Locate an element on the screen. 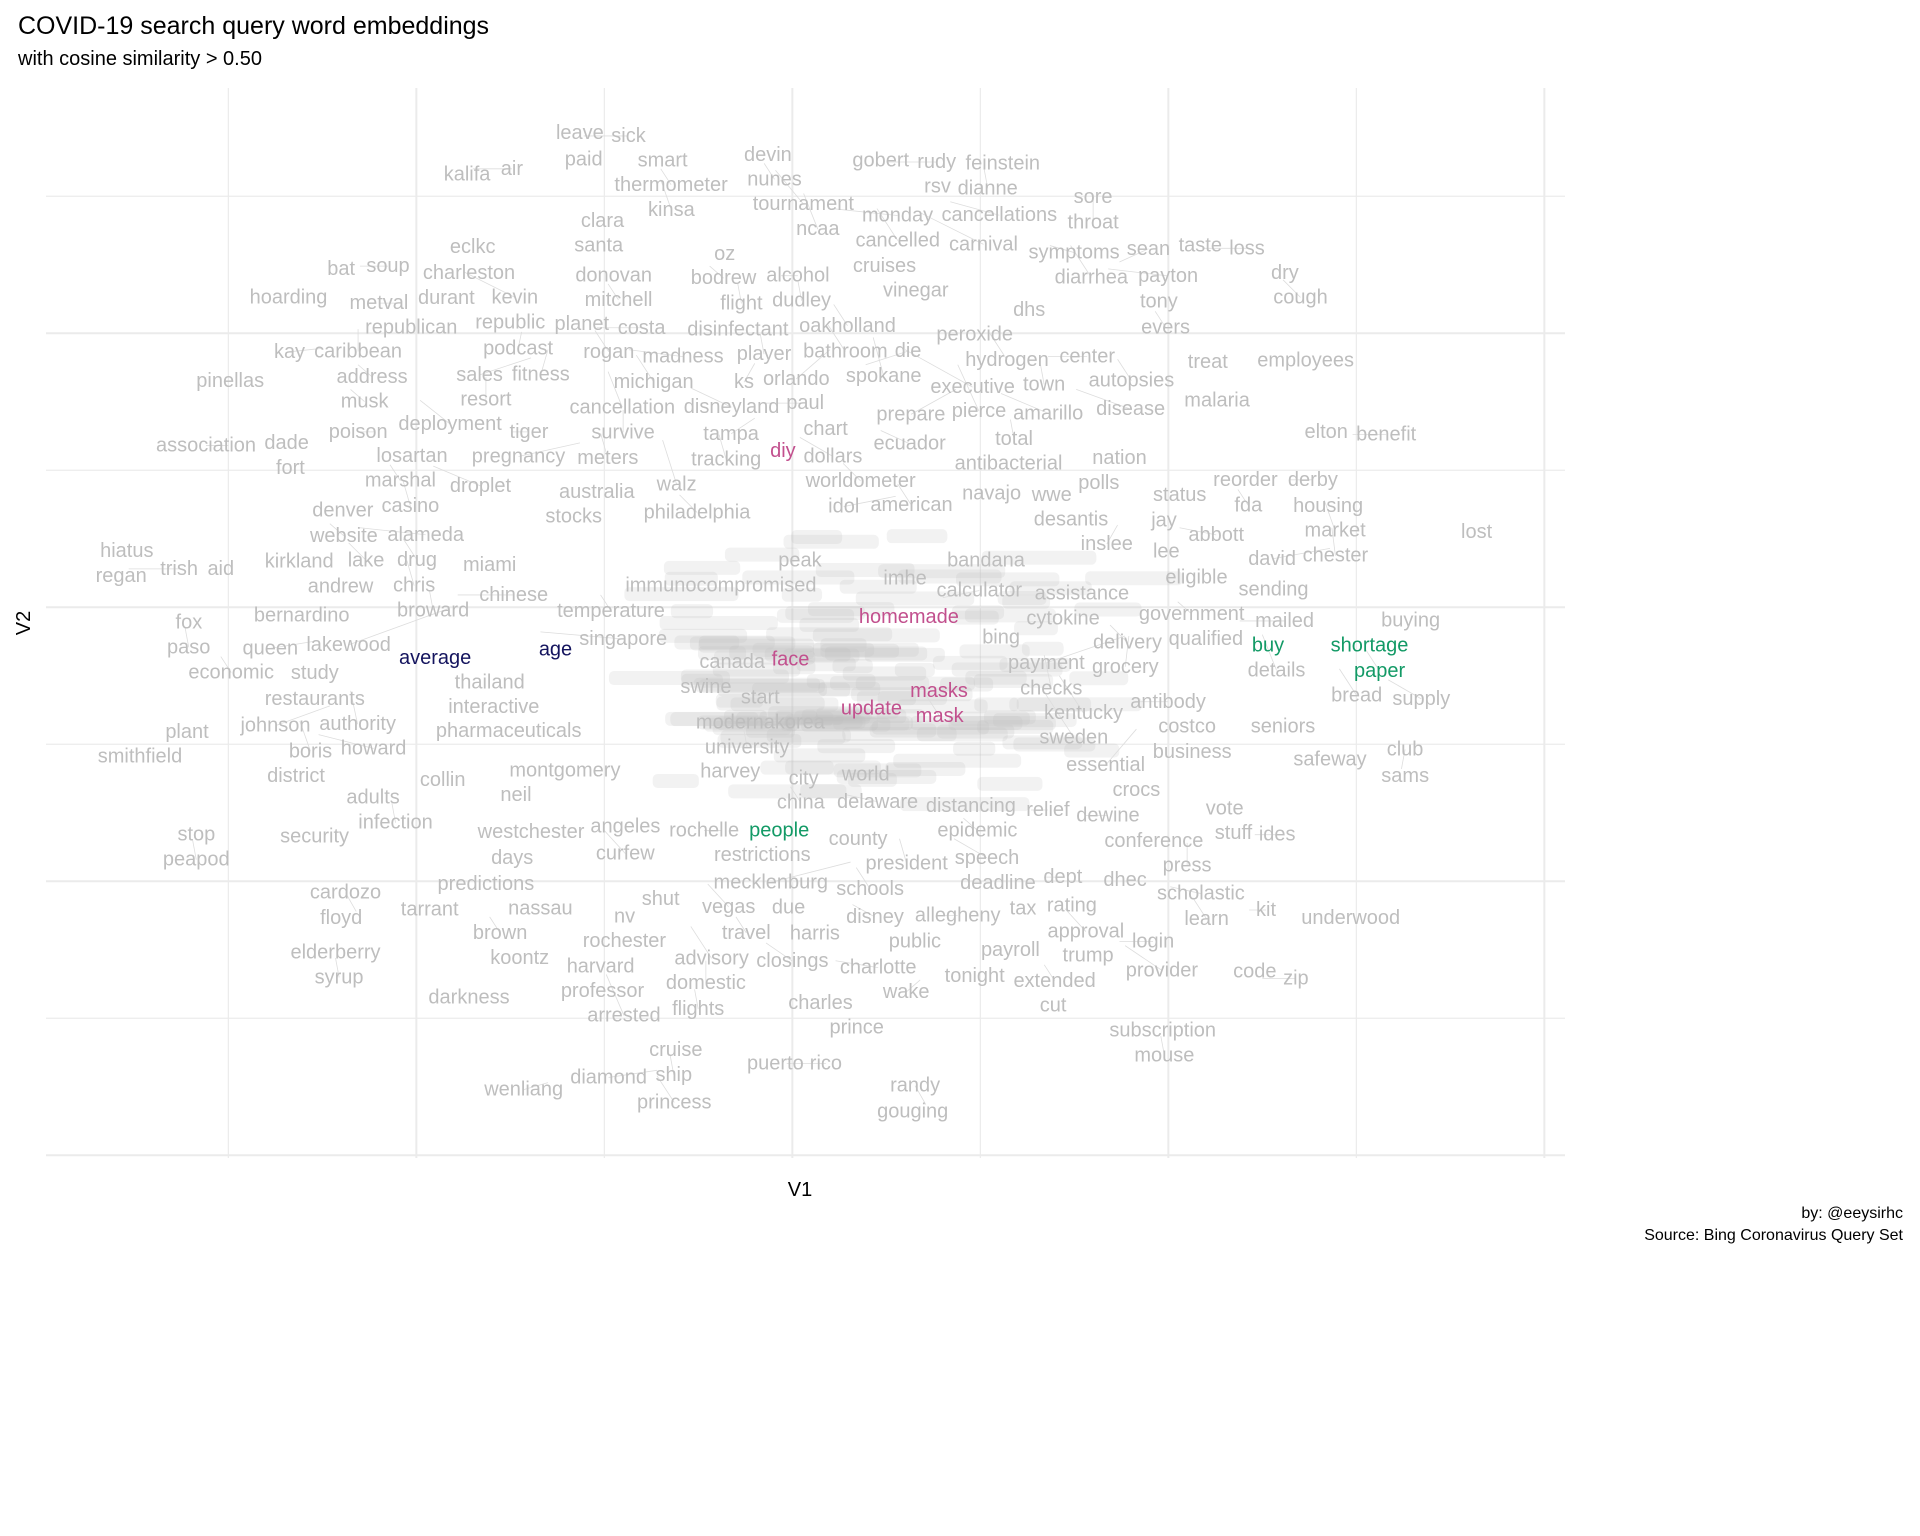 This screenshot has height=1536, width=1920. word-label: carnival is located at coordinates (983, 244).